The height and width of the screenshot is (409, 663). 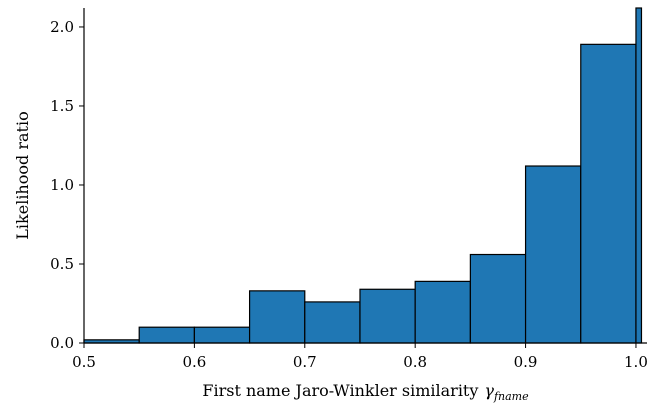 I want to click on x-tick-label: 1.0, so click(x=636, y=362).